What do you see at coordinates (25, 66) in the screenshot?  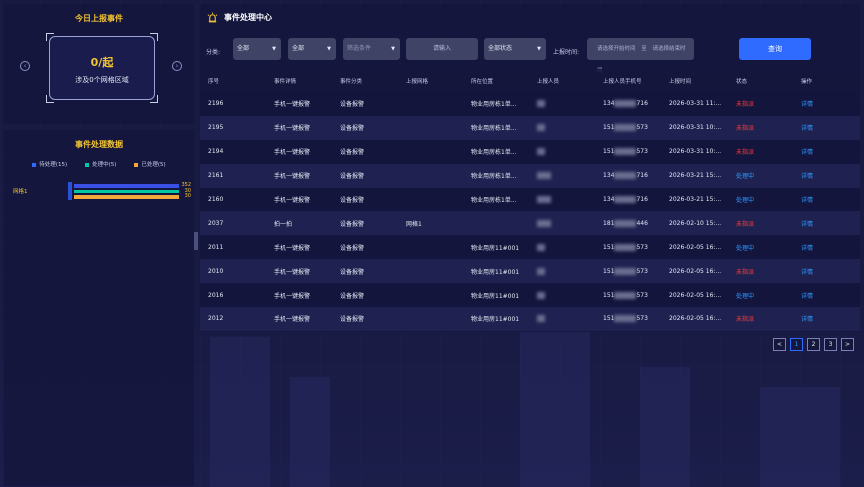 I see `prev-arrow-icon: ‹` at bounding box center [25, 66].